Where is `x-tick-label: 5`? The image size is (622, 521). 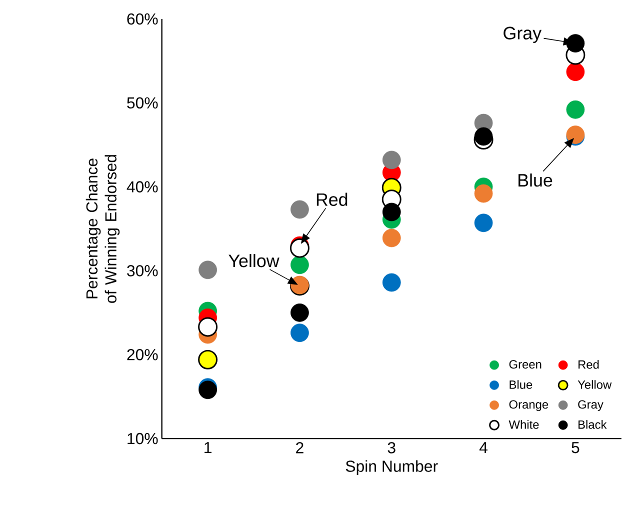 x-tick-label: 5 is located at coordinates (576, 447).